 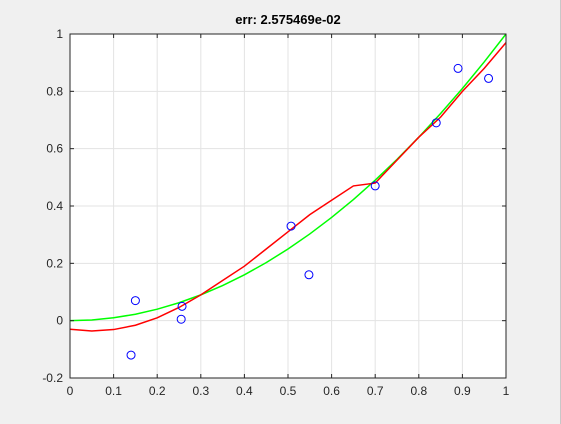 I want to click on x-tick-label: 1, so click(x=506, y=391).